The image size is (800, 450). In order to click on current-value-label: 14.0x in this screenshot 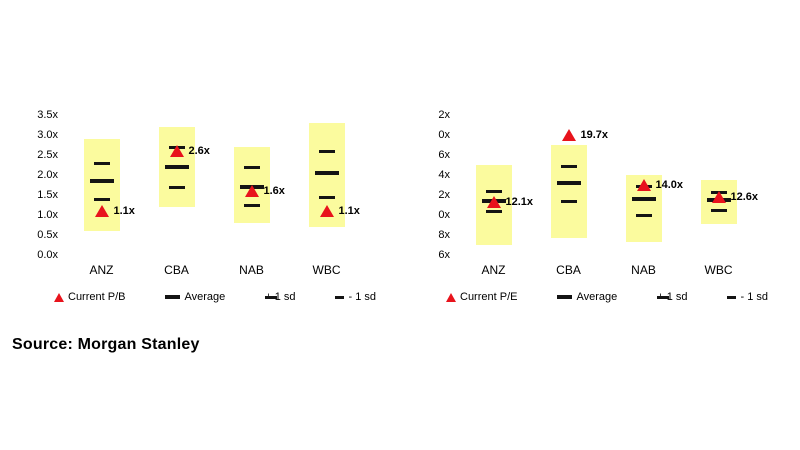, I will do `click(669, 185)`.